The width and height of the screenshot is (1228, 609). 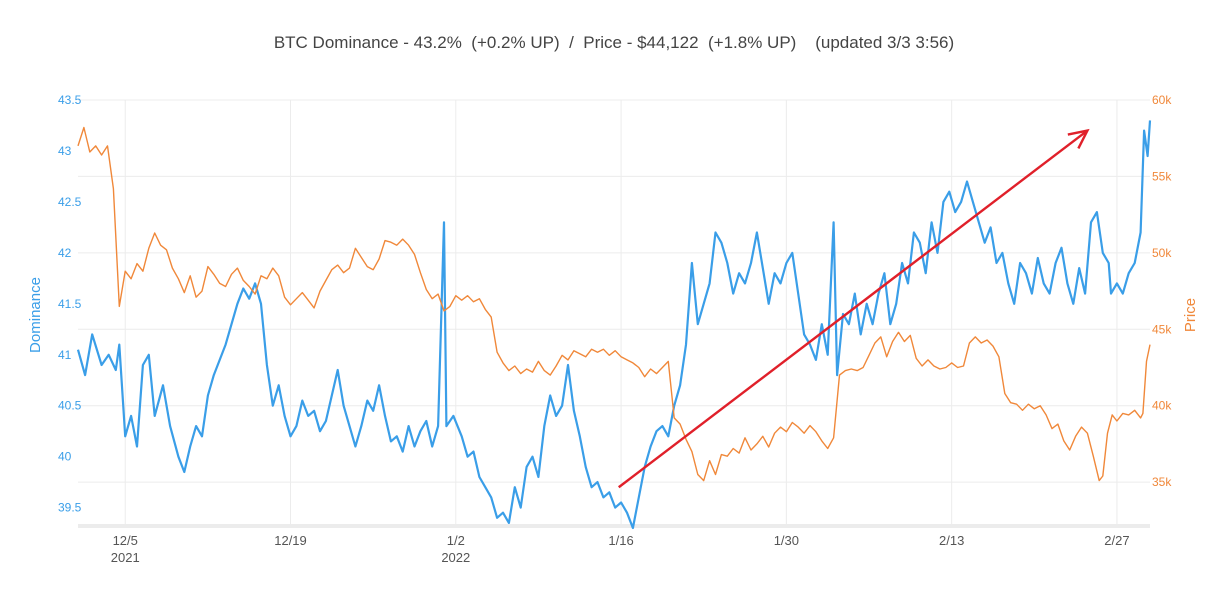 I want to click on y-axis-left-title: Dominance, so click(x=35, y=315).